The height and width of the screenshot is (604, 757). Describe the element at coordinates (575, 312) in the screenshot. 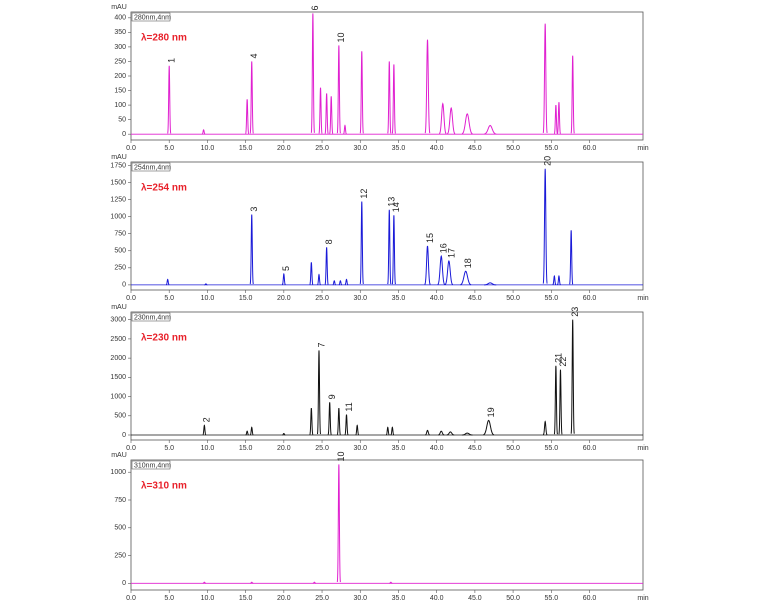

I see `peak-label: 23` at that location.